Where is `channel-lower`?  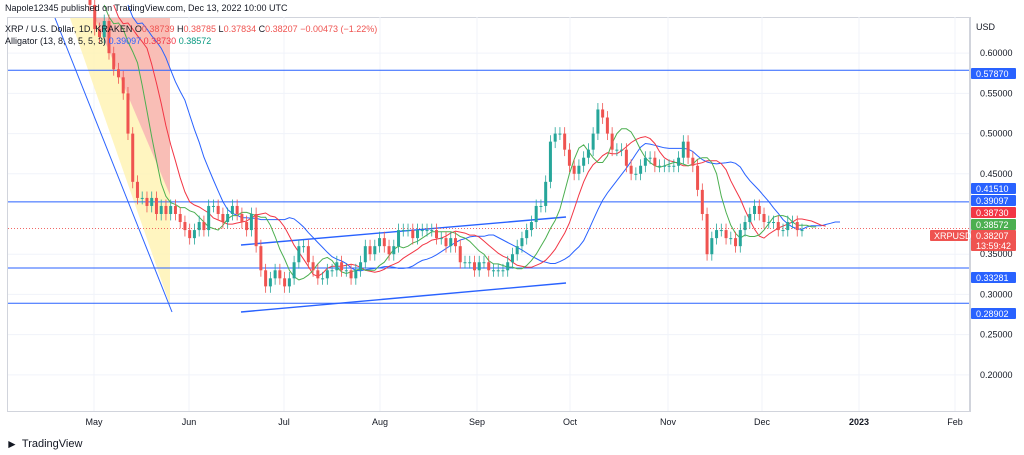
channel-lower is located at coordinates (403, 297).